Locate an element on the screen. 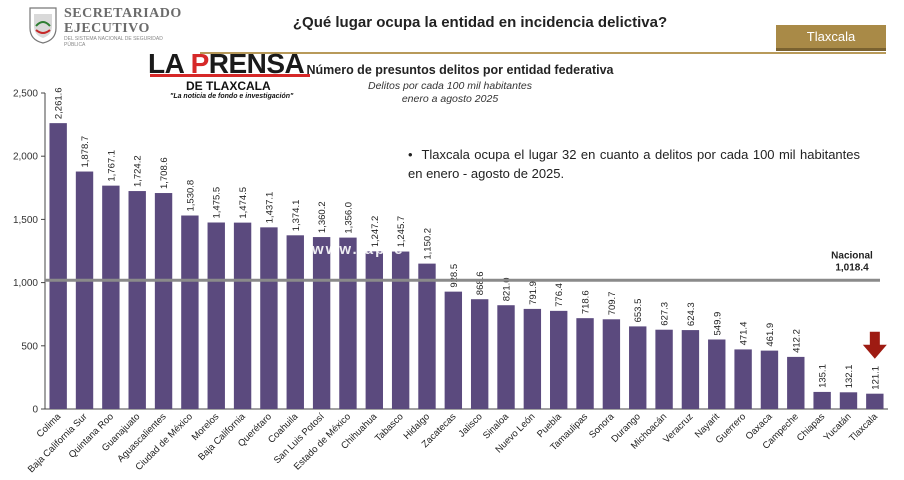 The image size is (904, 480). bar-value-label: 1,437.1 is located at coordinates (269, 208).